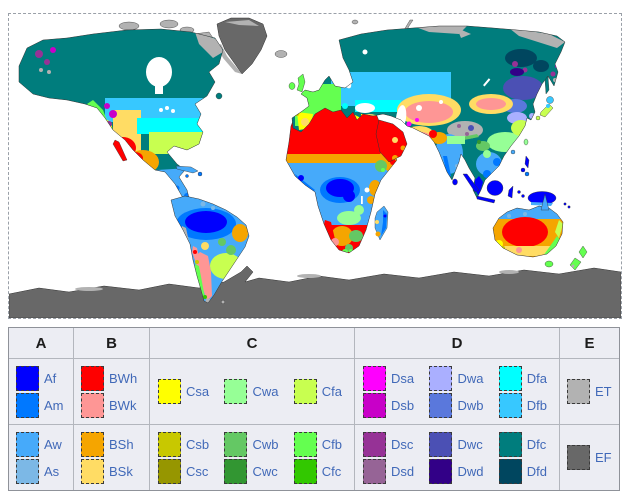 Image resolution: width=630 pixels, height=500 pixels. Describe the element at coordinates (183, 391) in the screenshot. I see `legend-entry-csa: Csa` at that location.